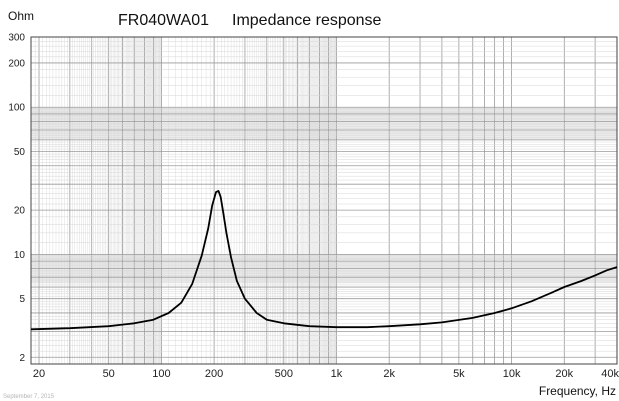 This screenshot has width=619, height=401. Describe the element at coordinates (577, 391) in the screenshot. I see `x-axis-label: Frequency, Hz` at that location.